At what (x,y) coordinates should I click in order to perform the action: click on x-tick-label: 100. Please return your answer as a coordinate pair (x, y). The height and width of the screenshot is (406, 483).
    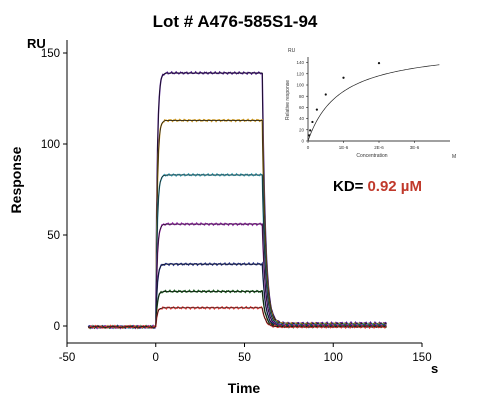
    Looking at the image, I should click on (333, 358).